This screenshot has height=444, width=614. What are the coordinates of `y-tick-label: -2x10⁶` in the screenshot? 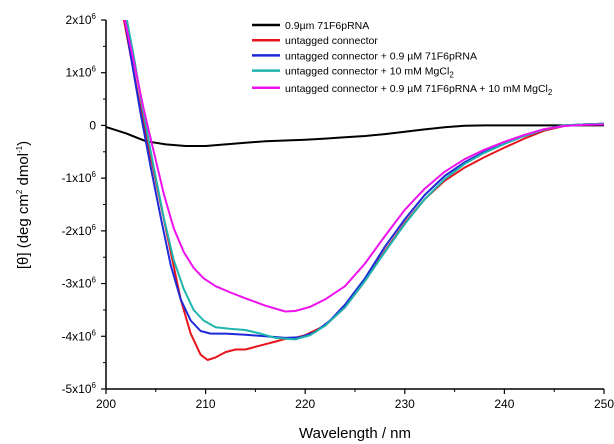 It's located at (79, 230).